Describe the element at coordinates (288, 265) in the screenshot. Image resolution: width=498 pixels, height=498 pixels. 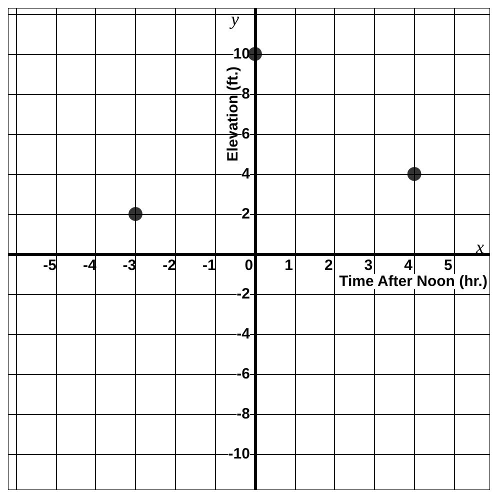
I see `x-tick-label: 1` at that location.